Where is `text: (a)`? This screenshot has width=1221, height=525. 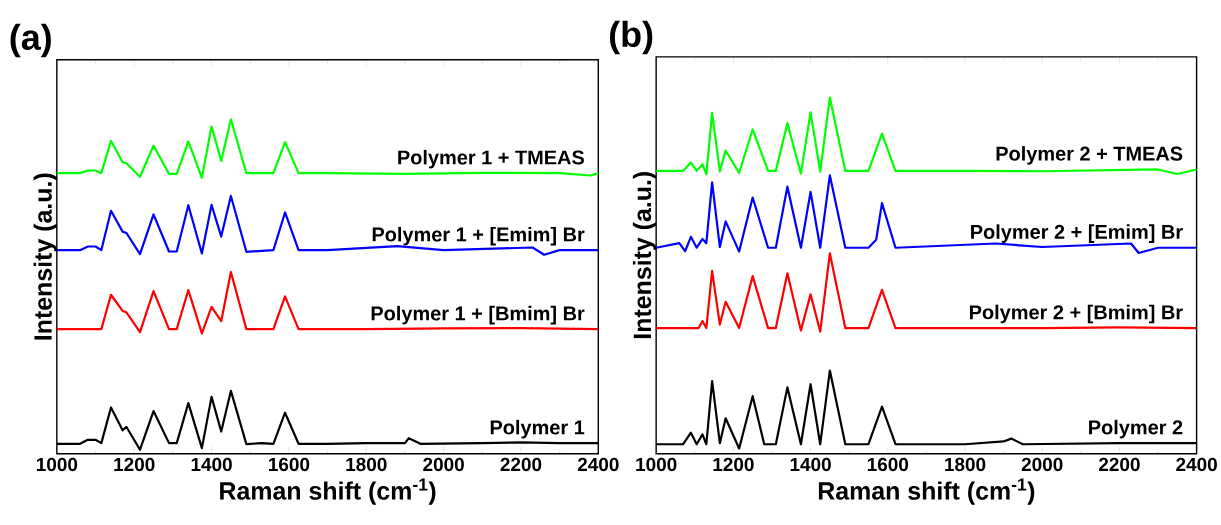 text: (a) is located at coordinates (30, 40).